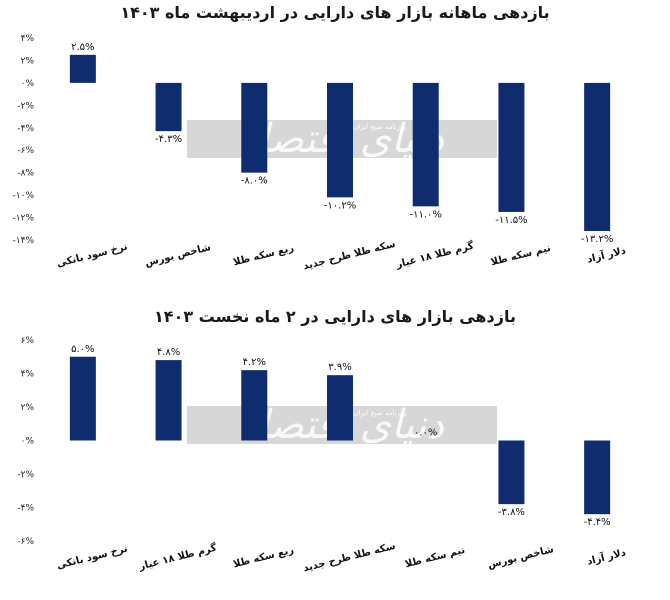 This screenshot has width=670, height=600. I want to click on data-label: -۱۰.۲%, so click(340, 205).